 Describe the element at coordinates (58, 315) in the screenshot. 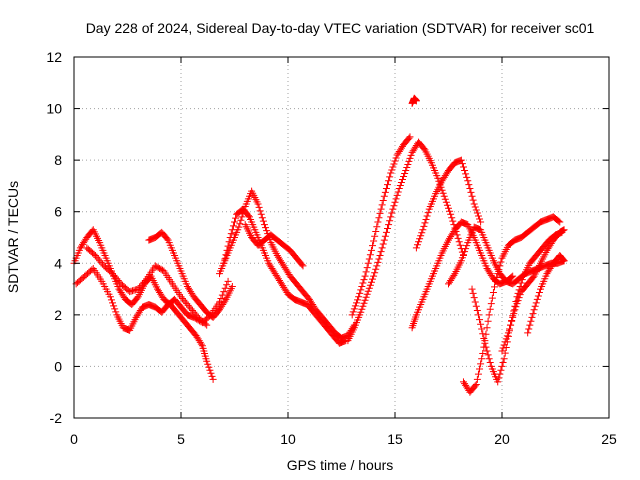

I see `y-tick-label: 2` at that location.